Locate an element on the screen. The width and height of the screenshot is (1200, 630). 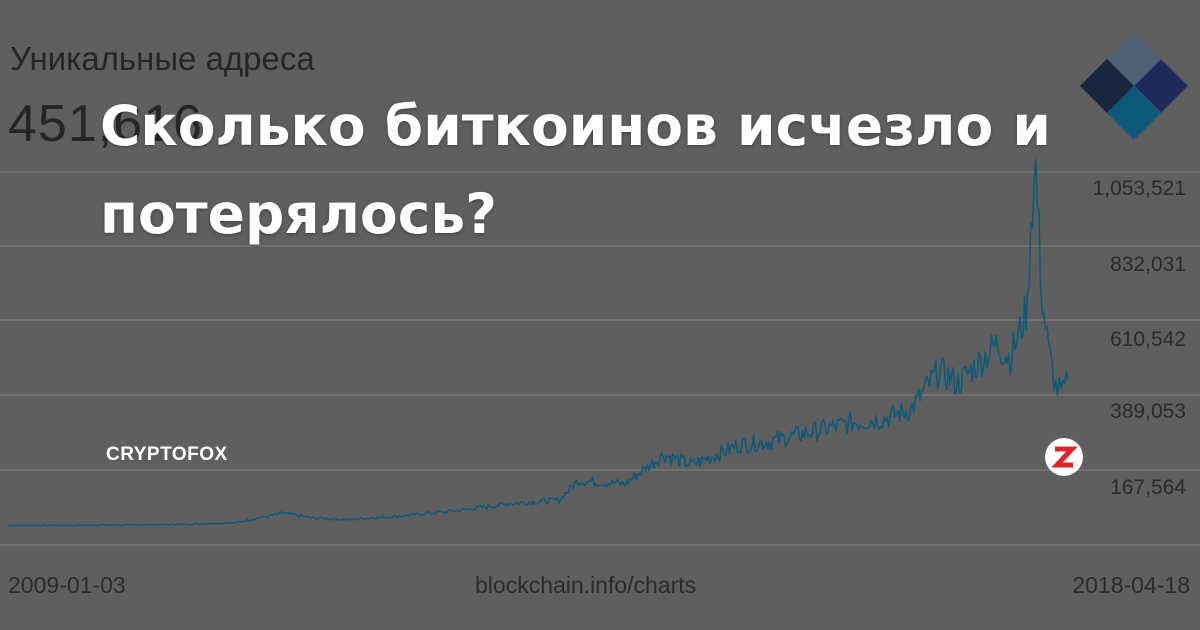
x-axis-start-label: 2009-01-03 is located at coordinates (67, 585).